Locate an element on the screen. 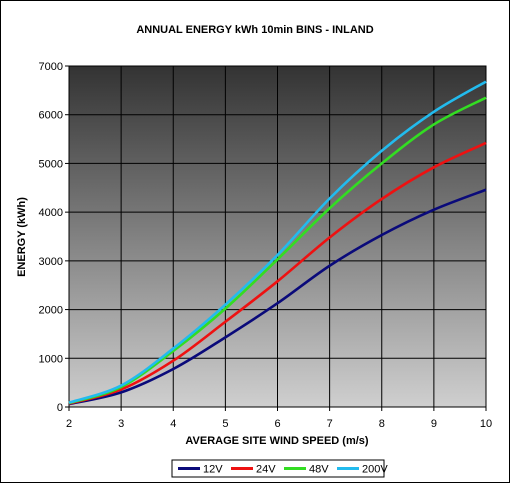  x-tick-label: 2 is located at coordinates (69, 424).